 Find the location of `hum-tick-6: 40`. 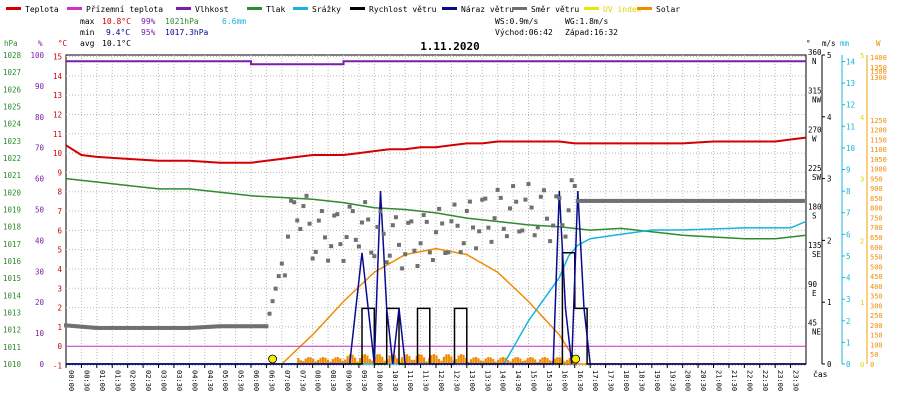

hum-tick-6: 40 is located at coordinates (40, 240).